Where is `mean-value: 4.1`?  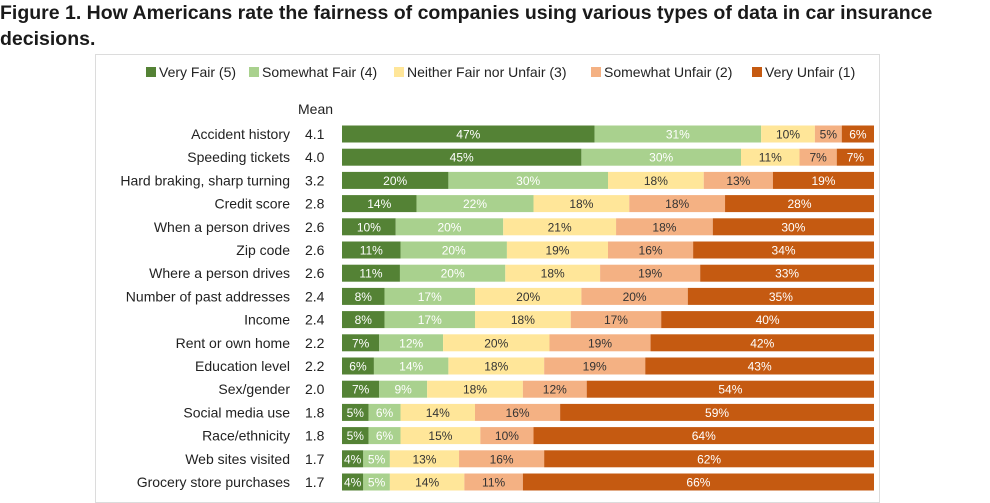
mean-value: 4.1 is located at coordinates (315, 134).